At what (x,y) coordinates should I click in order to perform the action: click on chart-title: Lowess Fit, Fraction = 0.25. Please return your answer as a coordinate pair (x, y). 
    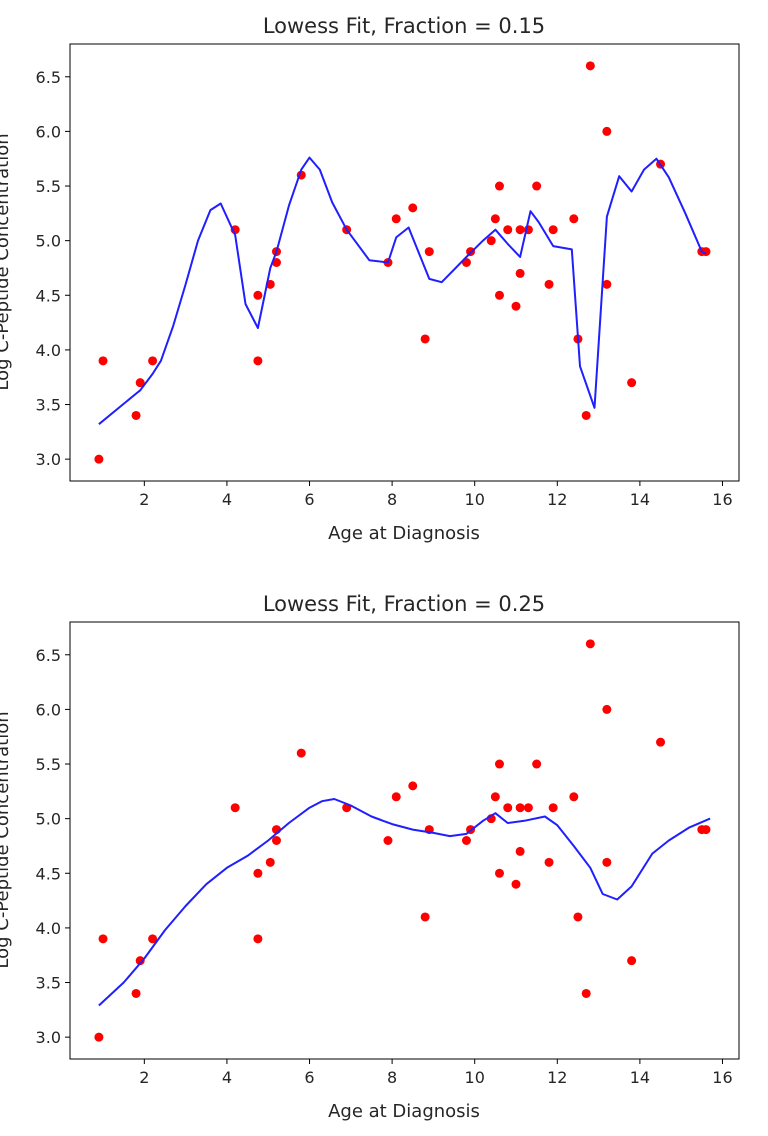
    Looking at the image, I should click on (404, 604).